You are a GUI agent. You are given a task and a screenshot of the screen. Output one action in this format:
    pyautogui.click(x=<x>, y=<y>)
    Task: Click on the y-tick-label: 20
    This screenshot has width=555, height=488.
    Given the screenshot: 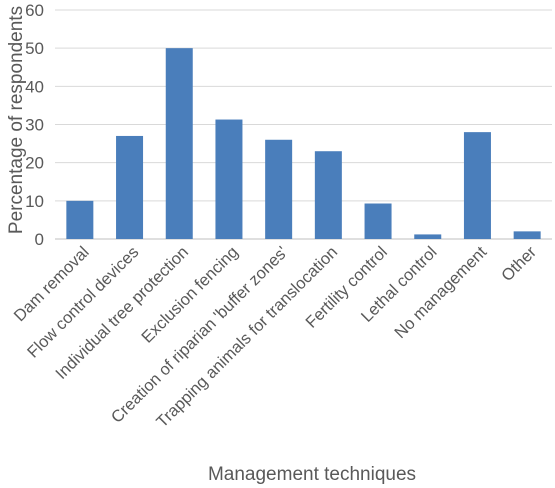 What is the action you would take?
    pyautogui.click(x=34, y=163)
    